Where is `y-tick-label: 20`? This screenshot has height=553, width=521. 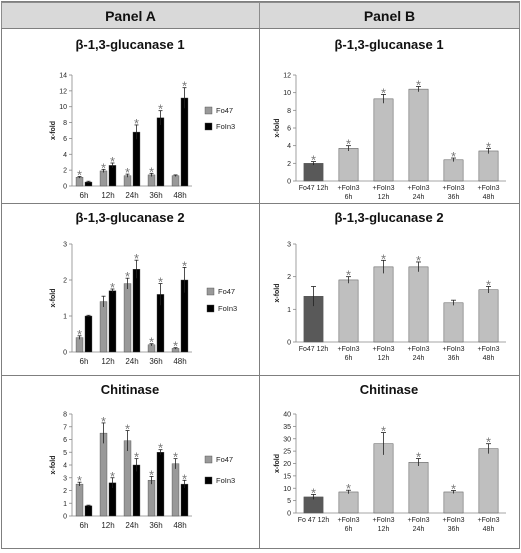
y-tick-label: 20 is located at coordinates (287, 464).